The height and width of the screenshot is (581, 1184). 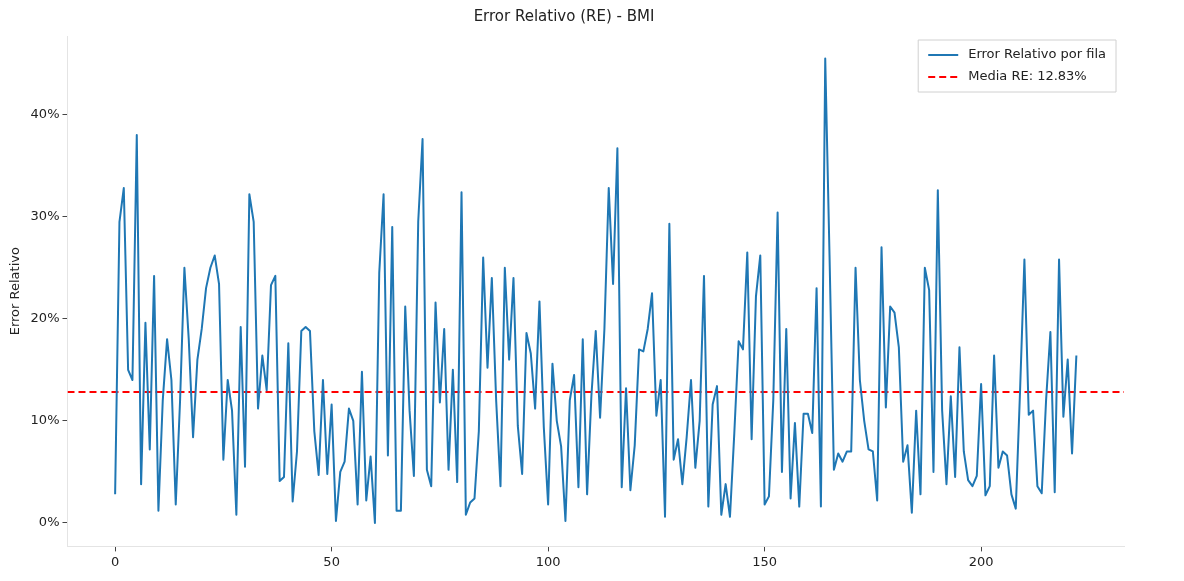 What do you see at coordinates (564, 15) in the screenshot?
I see `chart-title: Error Relativo (RE) - BMI` at bounding box center [564, 15].